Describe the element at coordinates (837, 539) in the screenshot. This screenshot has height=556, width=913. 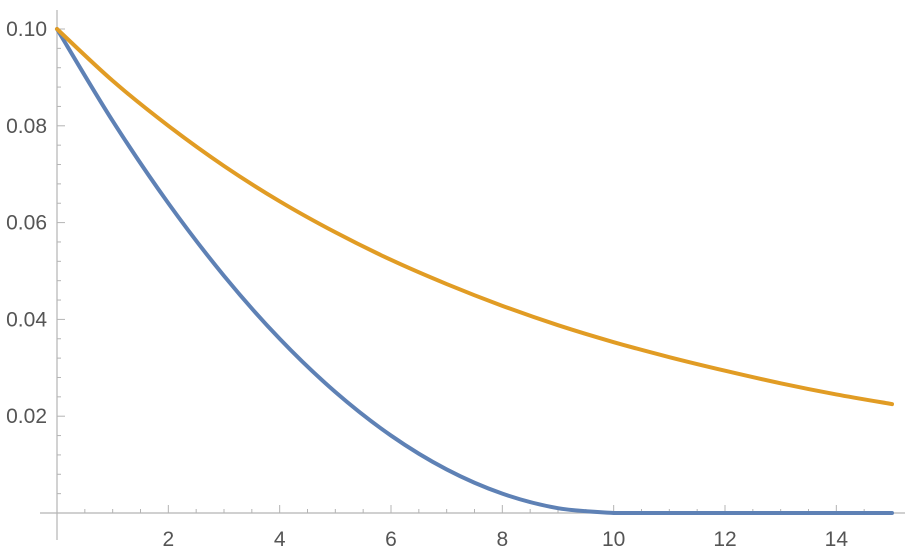
I see `x-tick-label: 14` at that location.